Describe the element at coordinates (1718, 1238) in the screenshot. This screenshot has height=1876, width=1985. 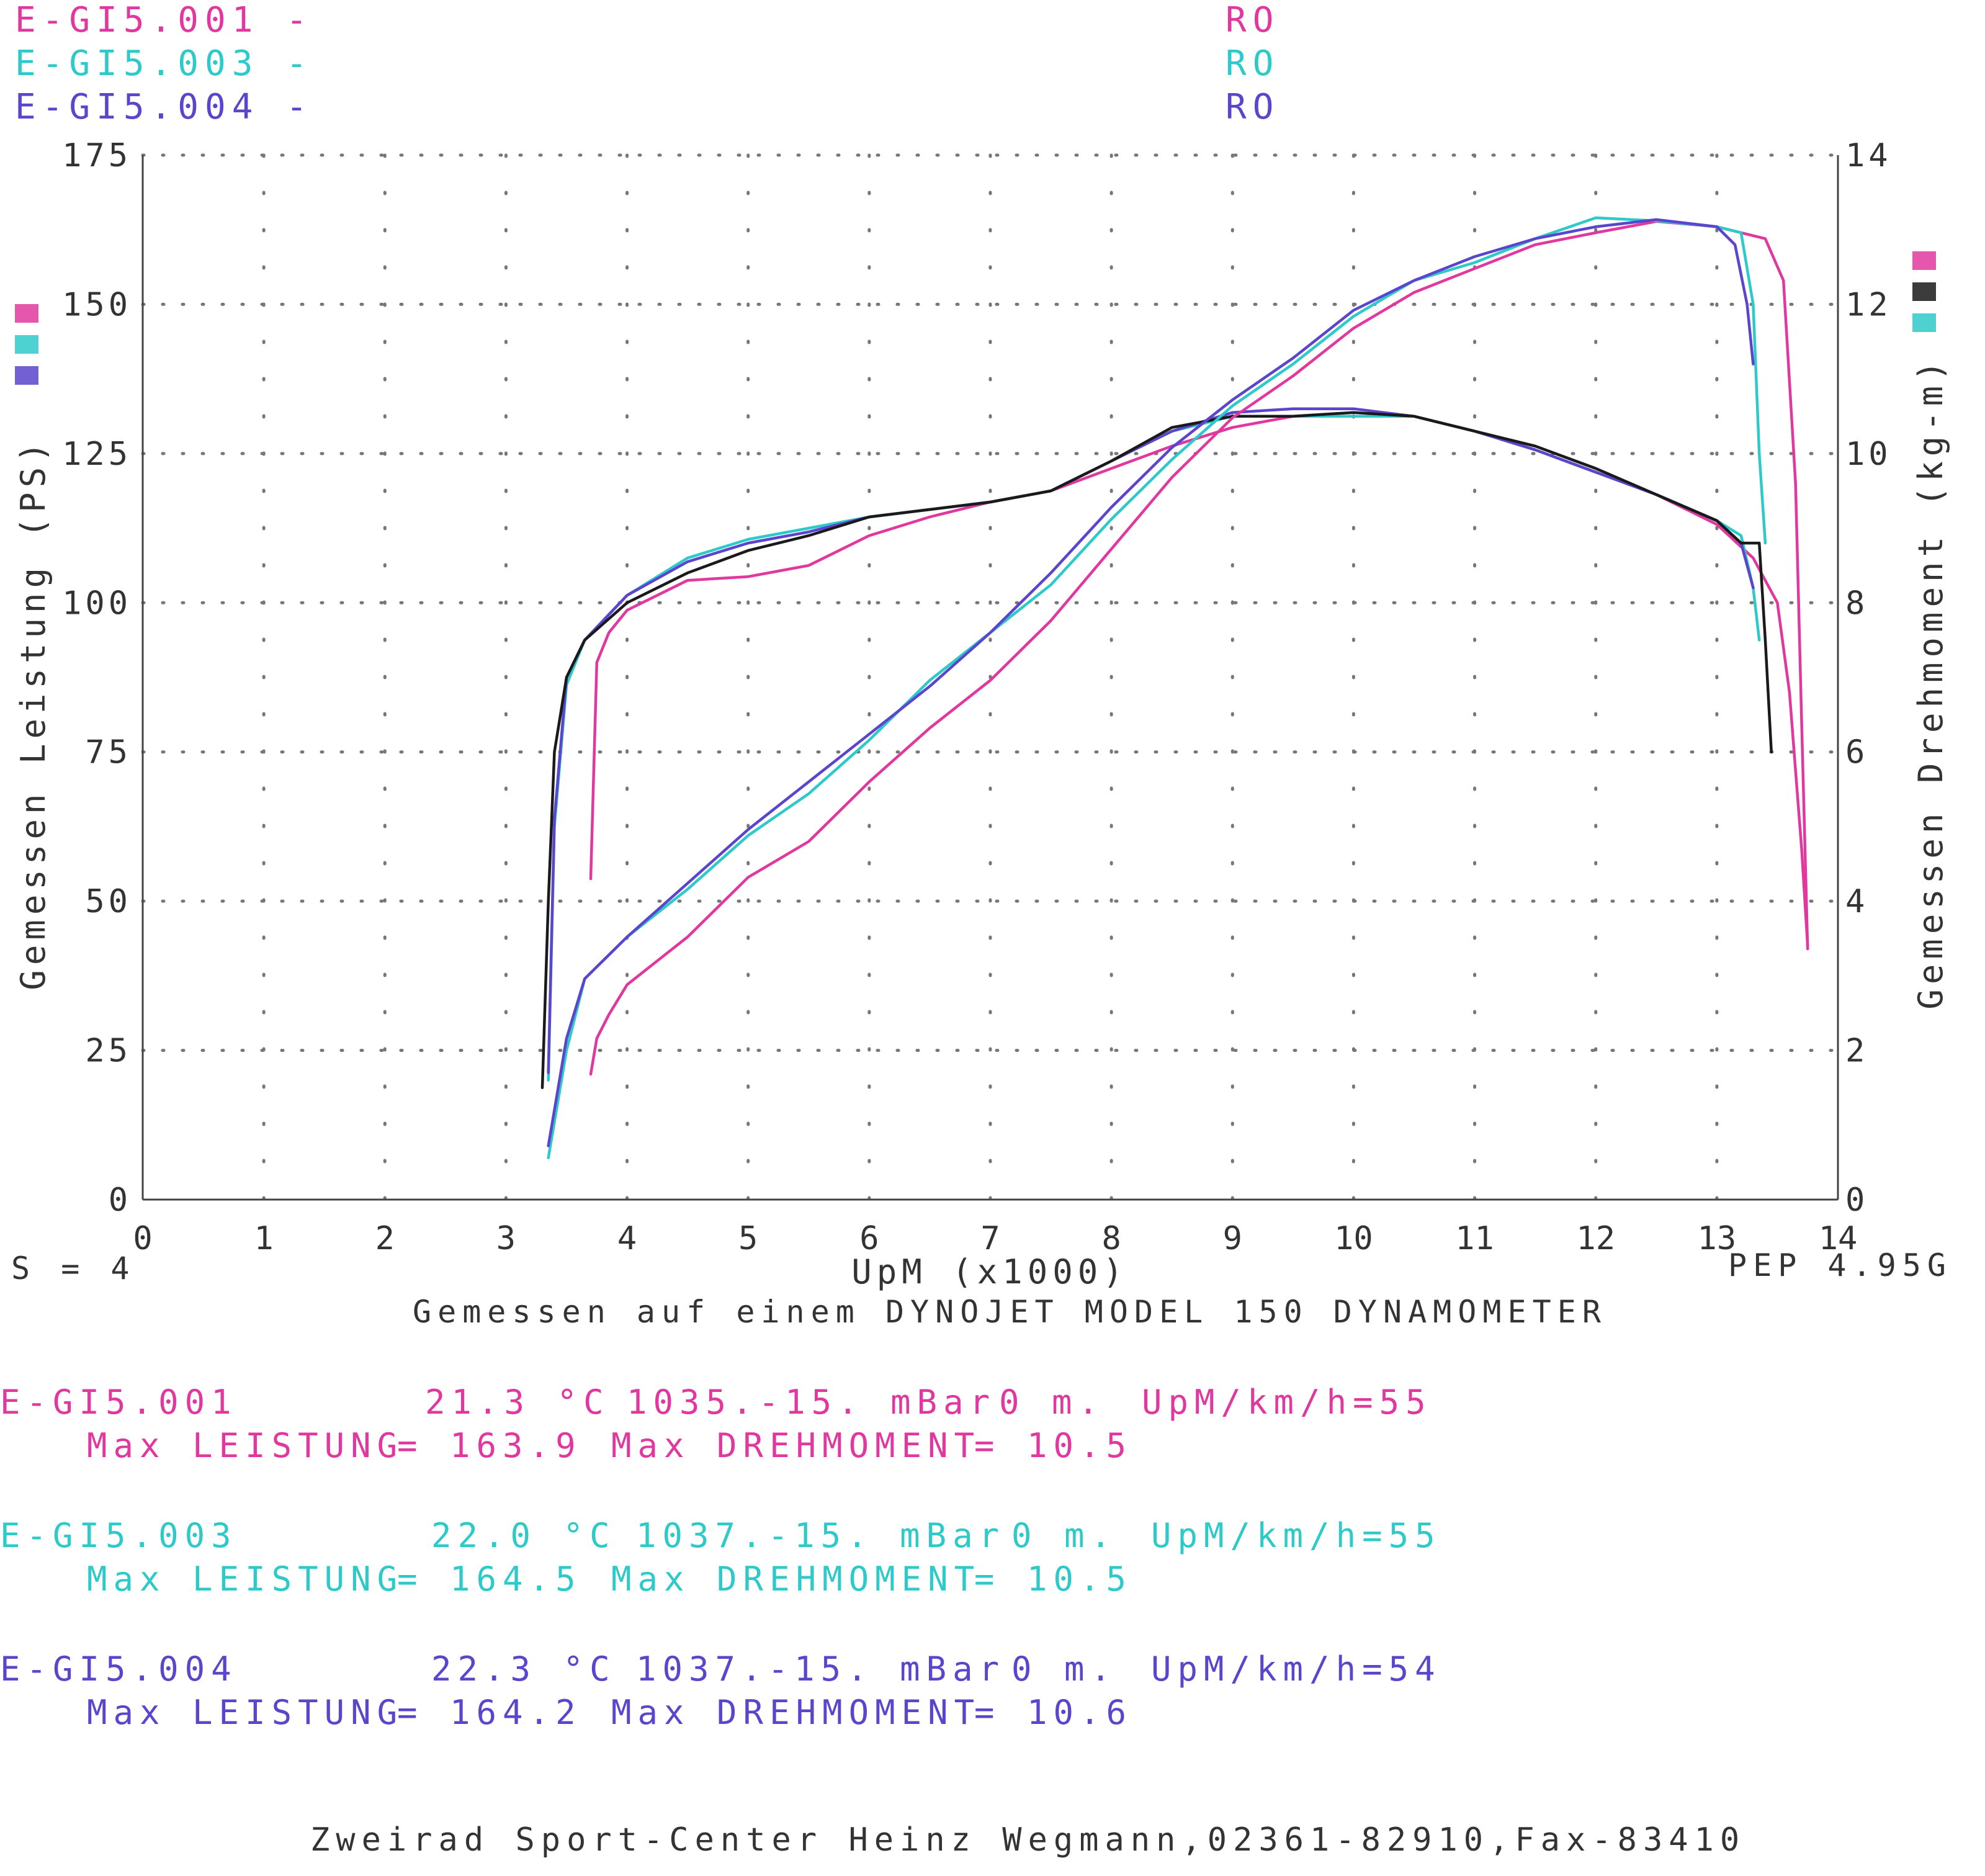
I see `x-tick-label: 13` at that location.